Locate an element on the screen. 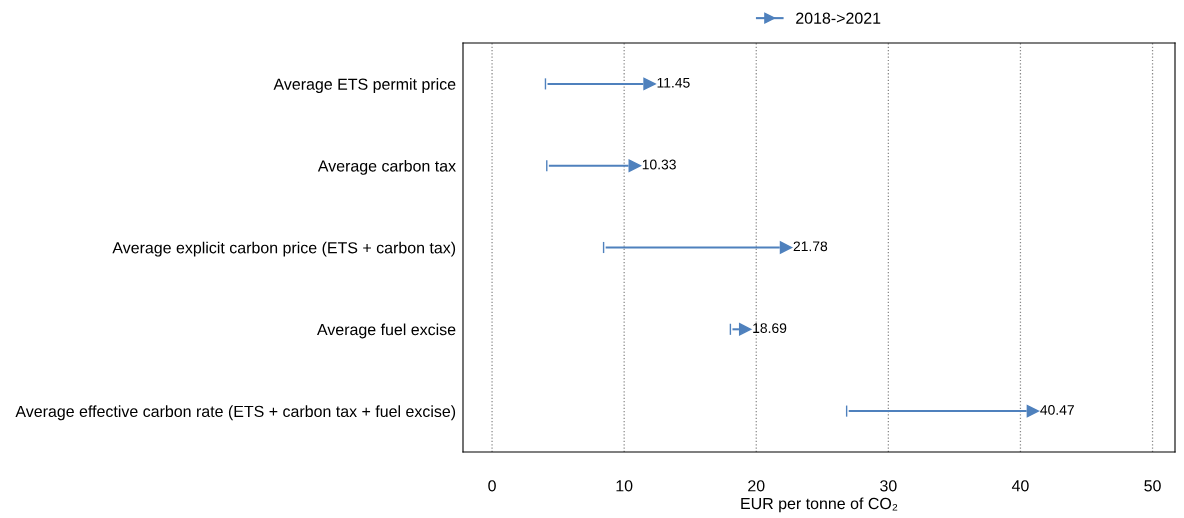  x-axis-title: EUR per tonne of CO₂ is located at coordinates (819, 505).